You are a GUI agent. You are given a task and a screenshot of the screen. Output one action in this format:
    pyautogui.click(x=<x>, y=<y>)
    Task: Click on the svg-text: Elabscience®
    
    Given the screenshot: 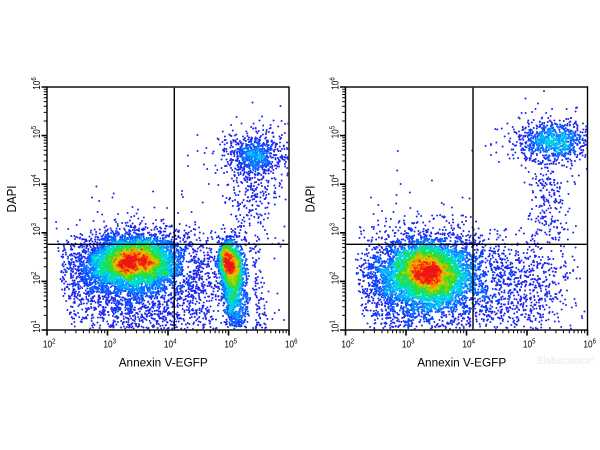 What is the action you would take?
    pyautogui.click(x=566, y=361)
    